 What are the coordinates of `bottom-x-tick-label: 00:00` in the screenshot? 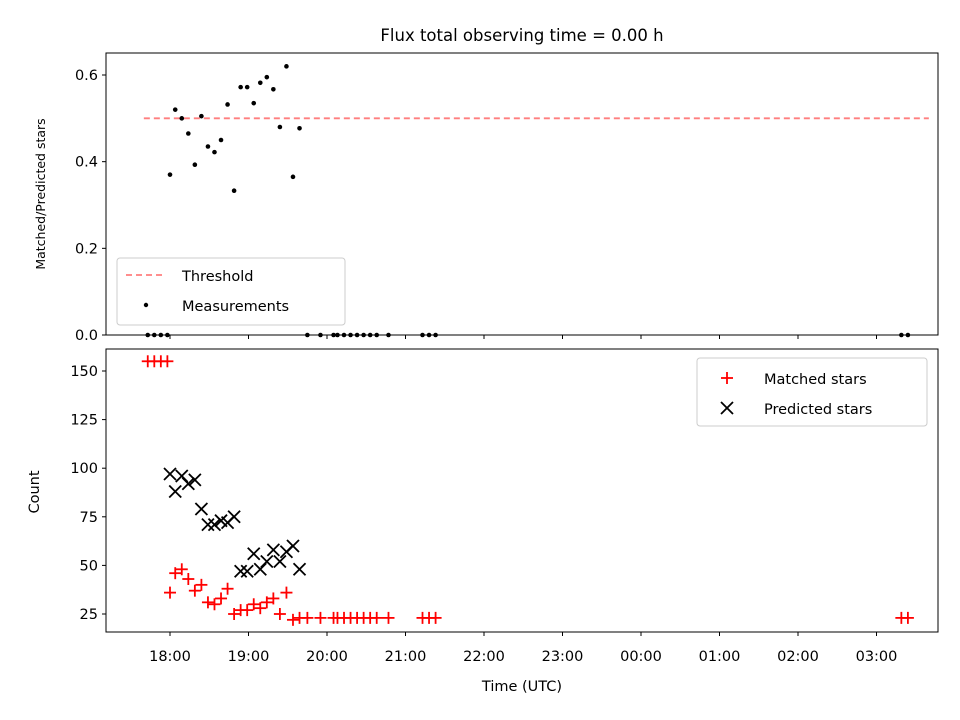 It's located at (641, 657).